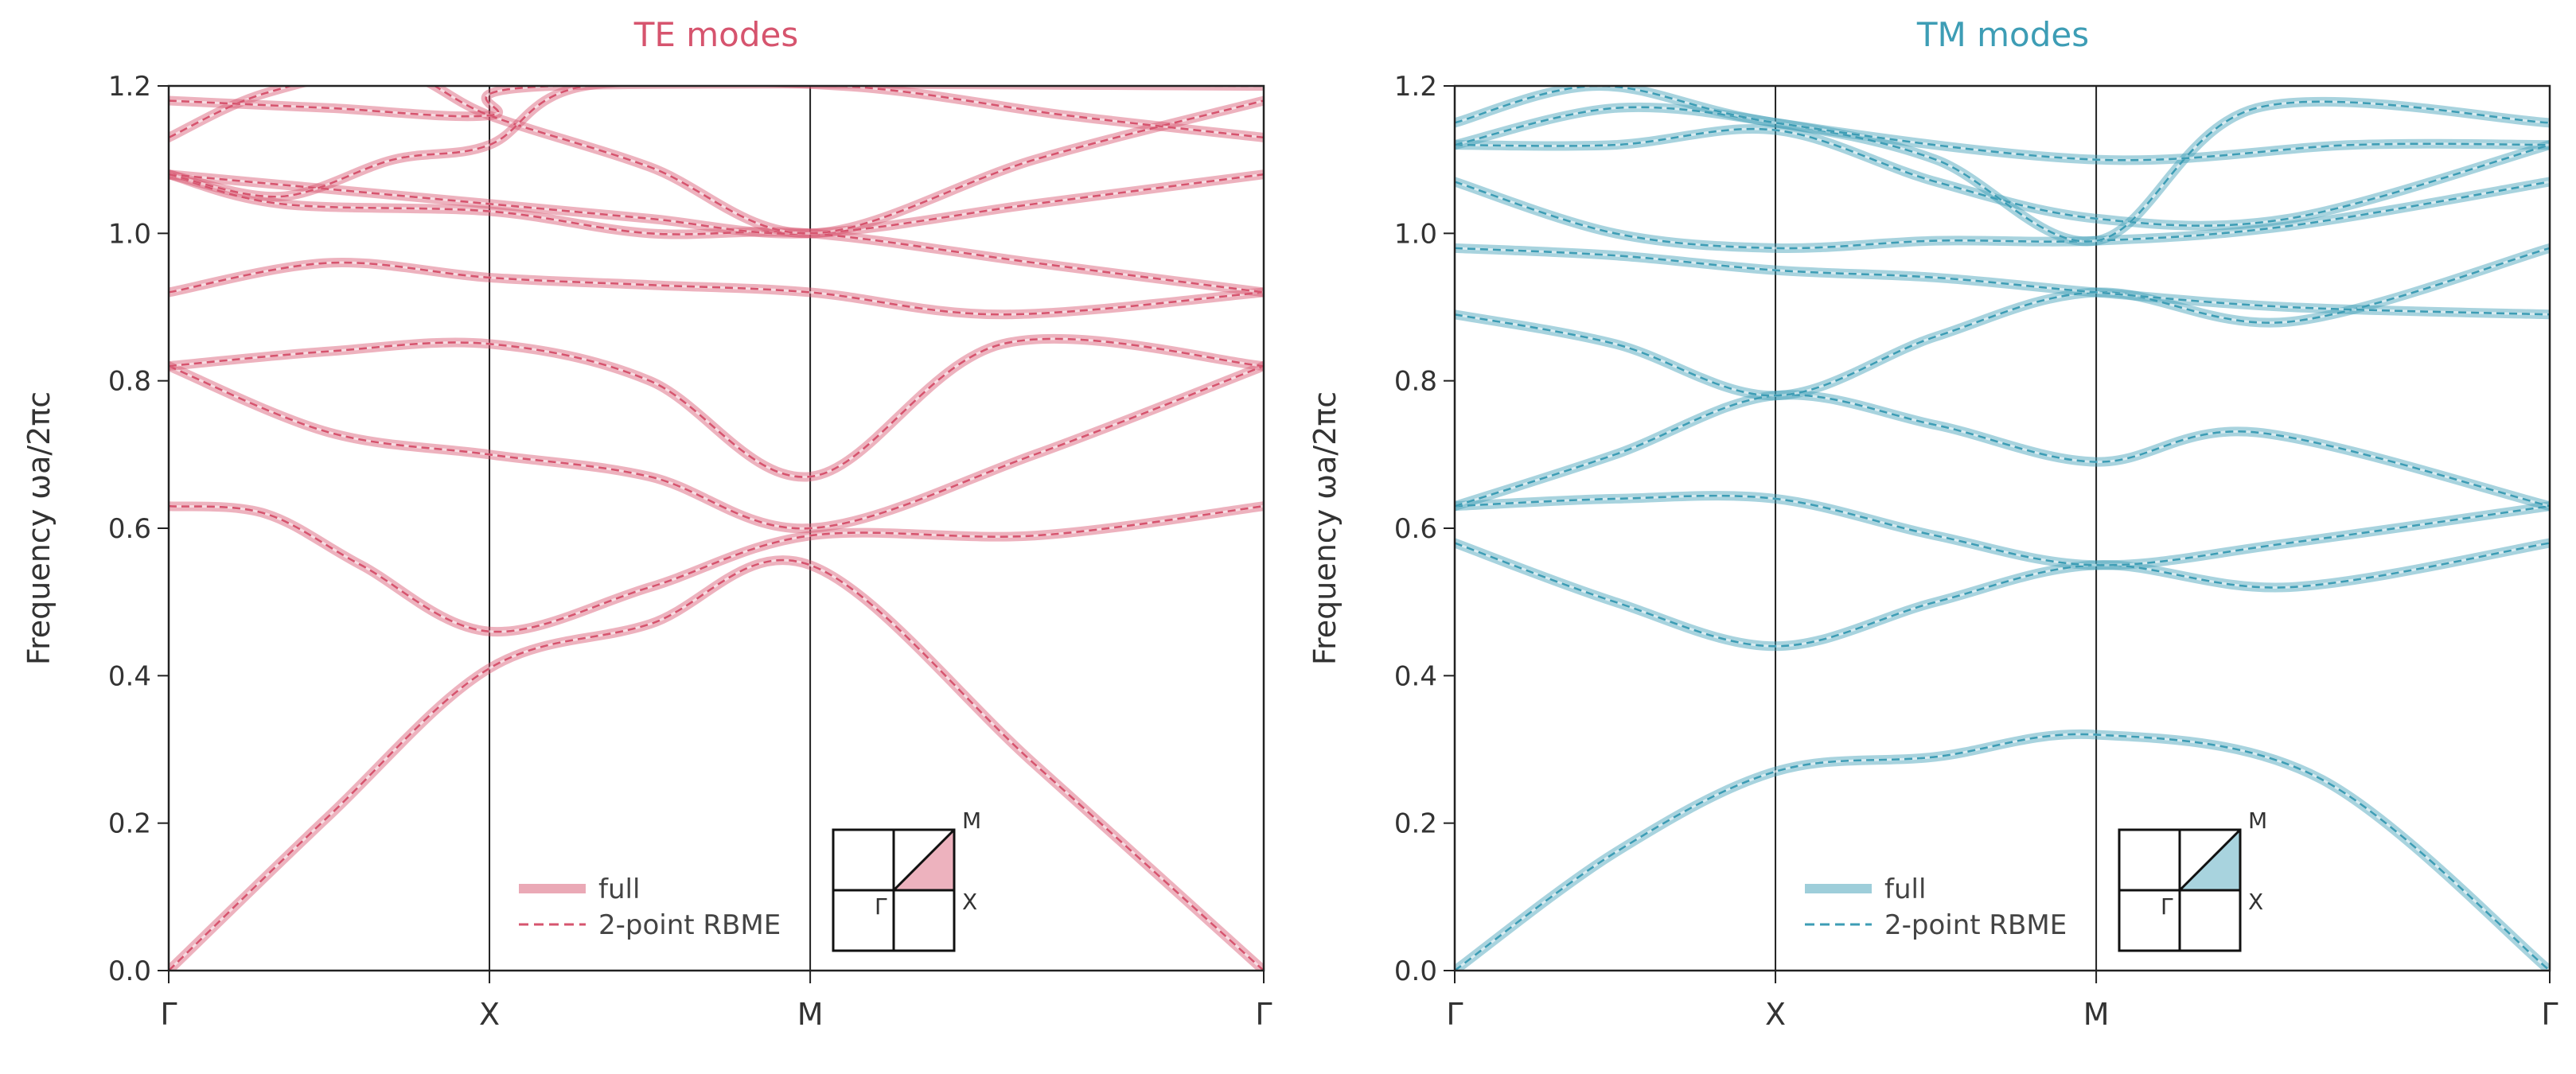  I want to click on chart-title: TM modes, so click(2002, 34).